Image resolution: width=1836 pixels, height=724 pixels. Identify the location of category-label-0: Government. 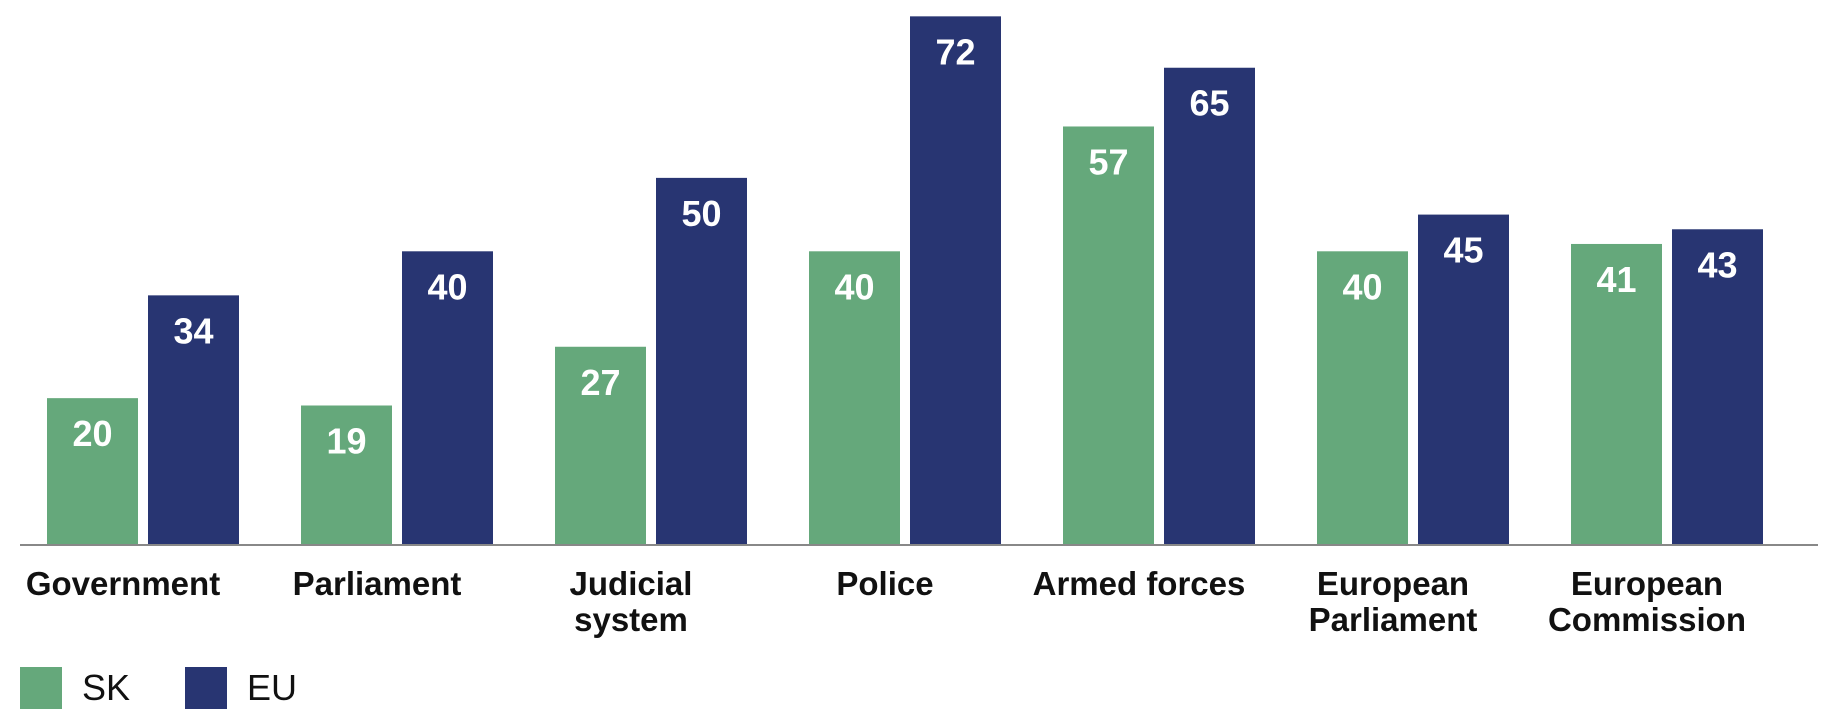
(123, 583).